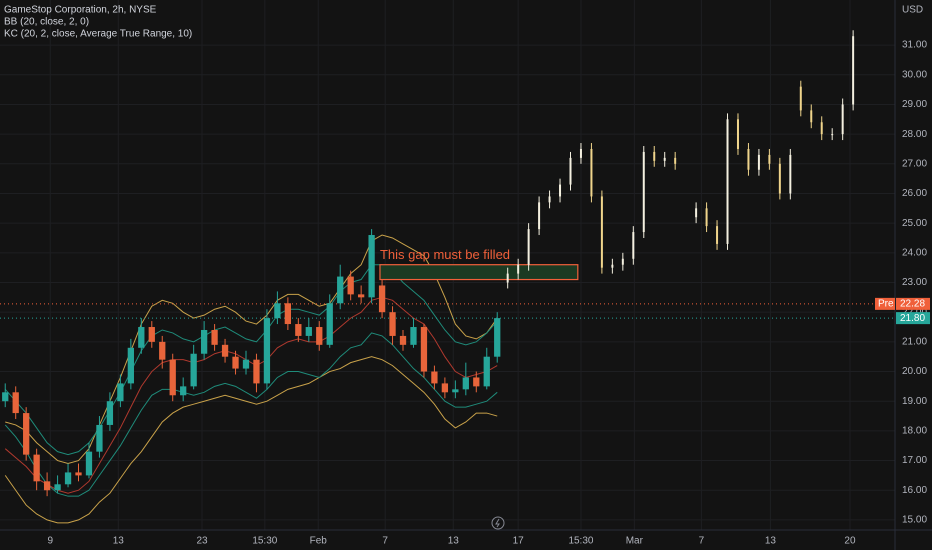  I want to click on y-tick-label: 28.00, so click(914, 134).